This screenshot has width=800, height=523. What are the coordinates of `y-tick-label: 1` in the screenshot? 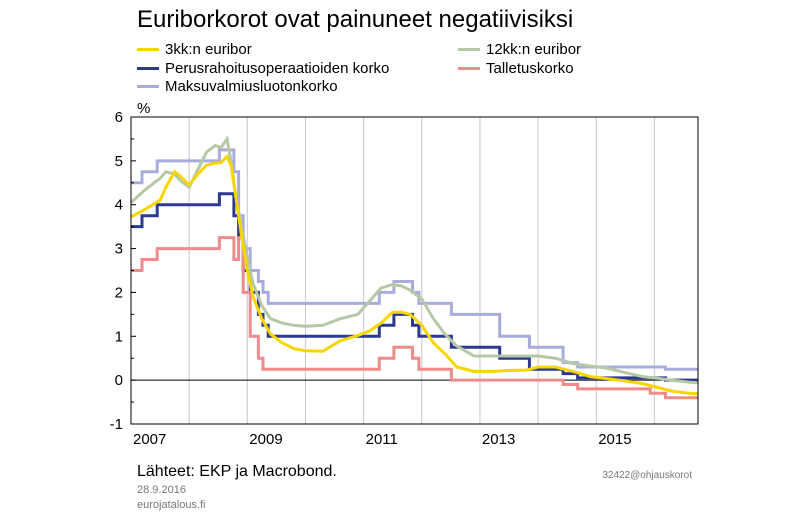 It's located at (119, 336).